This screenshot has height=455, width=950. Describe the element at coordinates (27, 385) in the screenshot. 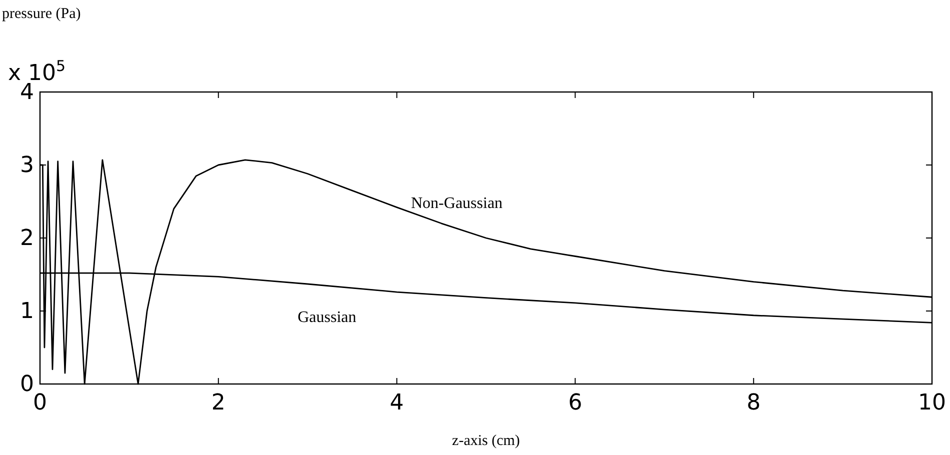

I see `y-tick-label: 0` at that location.